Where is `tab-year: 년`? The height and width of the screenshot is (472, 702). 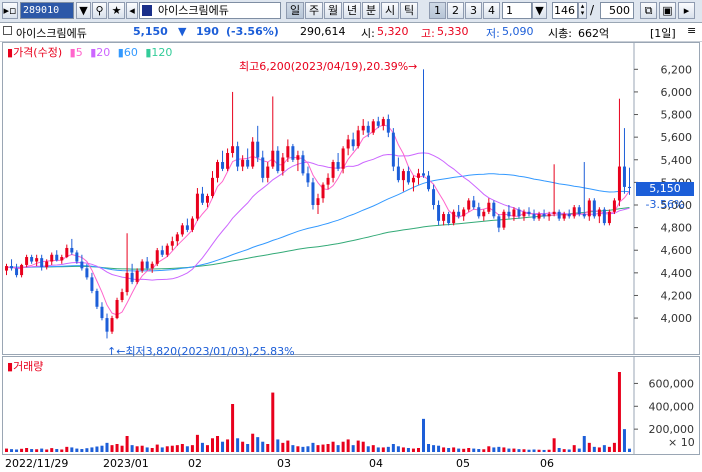
tab-year: 년 is located at coordinates (352, 10).